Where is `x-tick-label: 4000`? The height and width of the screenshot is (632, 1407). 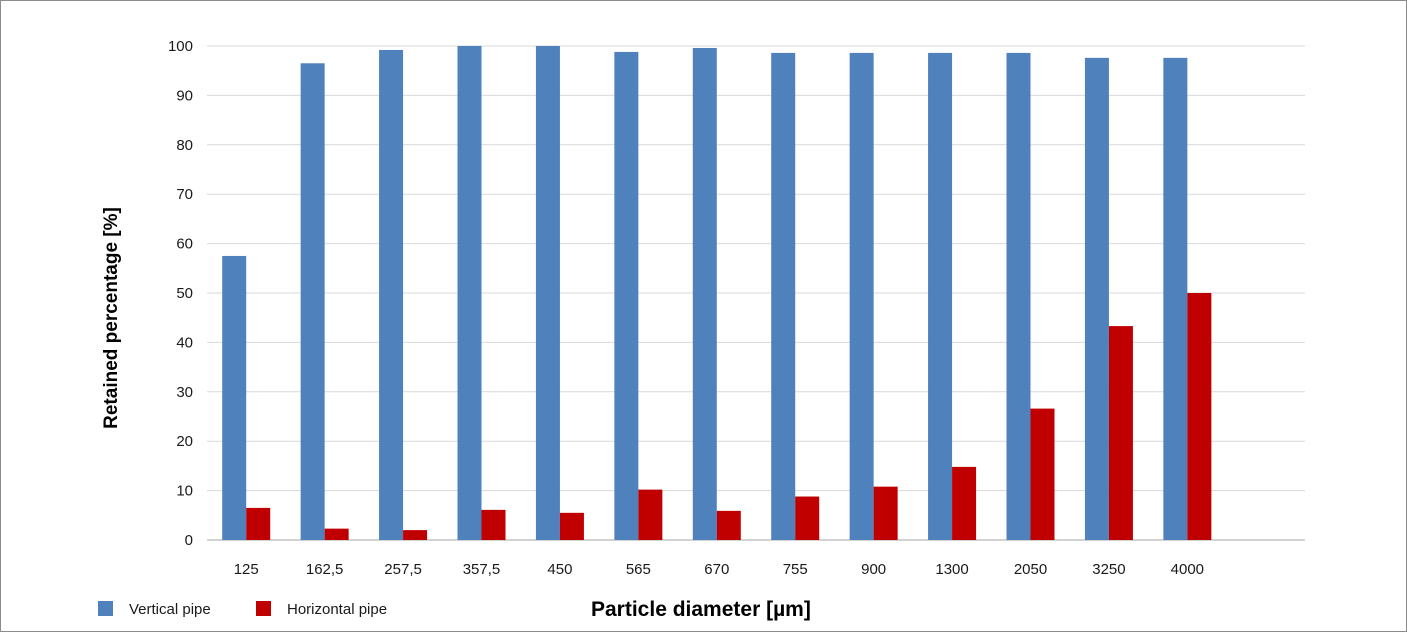 x-tick-label: 4000 is located at coordinates (1187, 569).